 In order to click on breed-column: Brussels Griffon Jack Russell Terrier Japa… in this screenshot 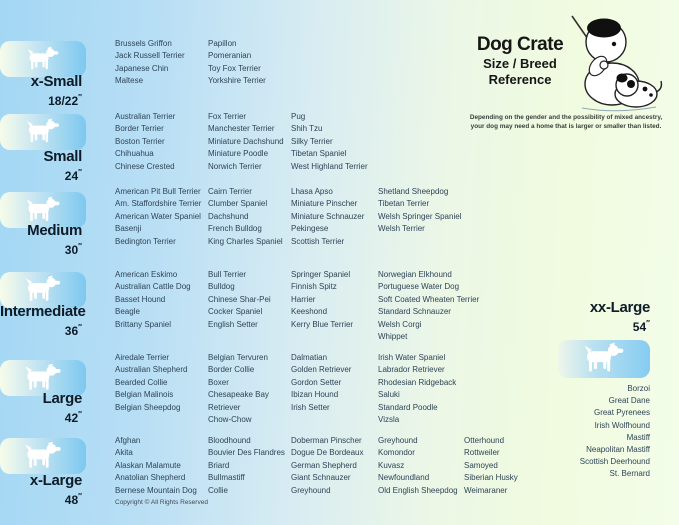, I will do `click(150, 63)`.